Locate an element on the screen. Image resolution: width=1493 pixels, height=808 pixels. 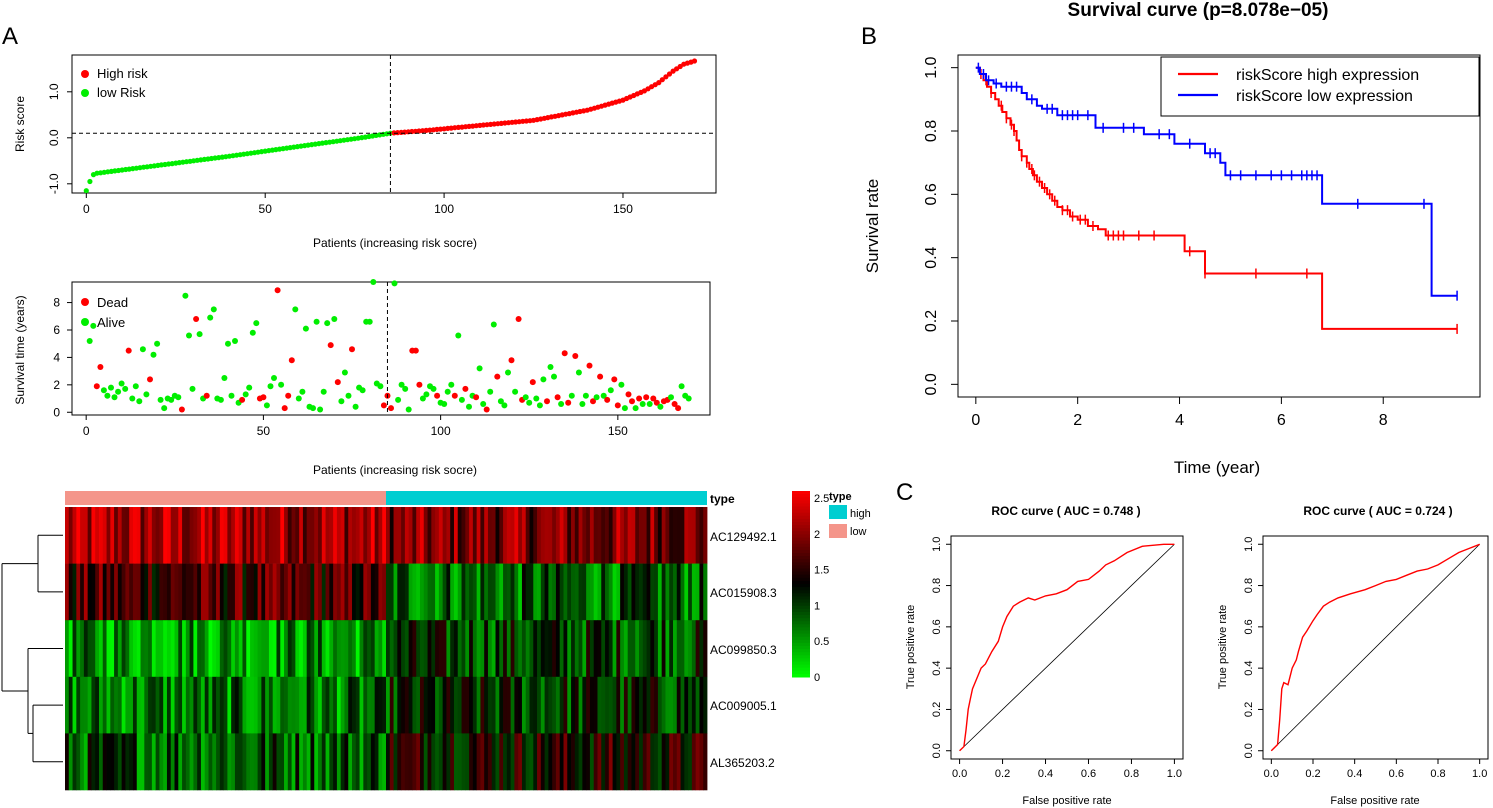
risk-point is located at coordinates (659, 83).